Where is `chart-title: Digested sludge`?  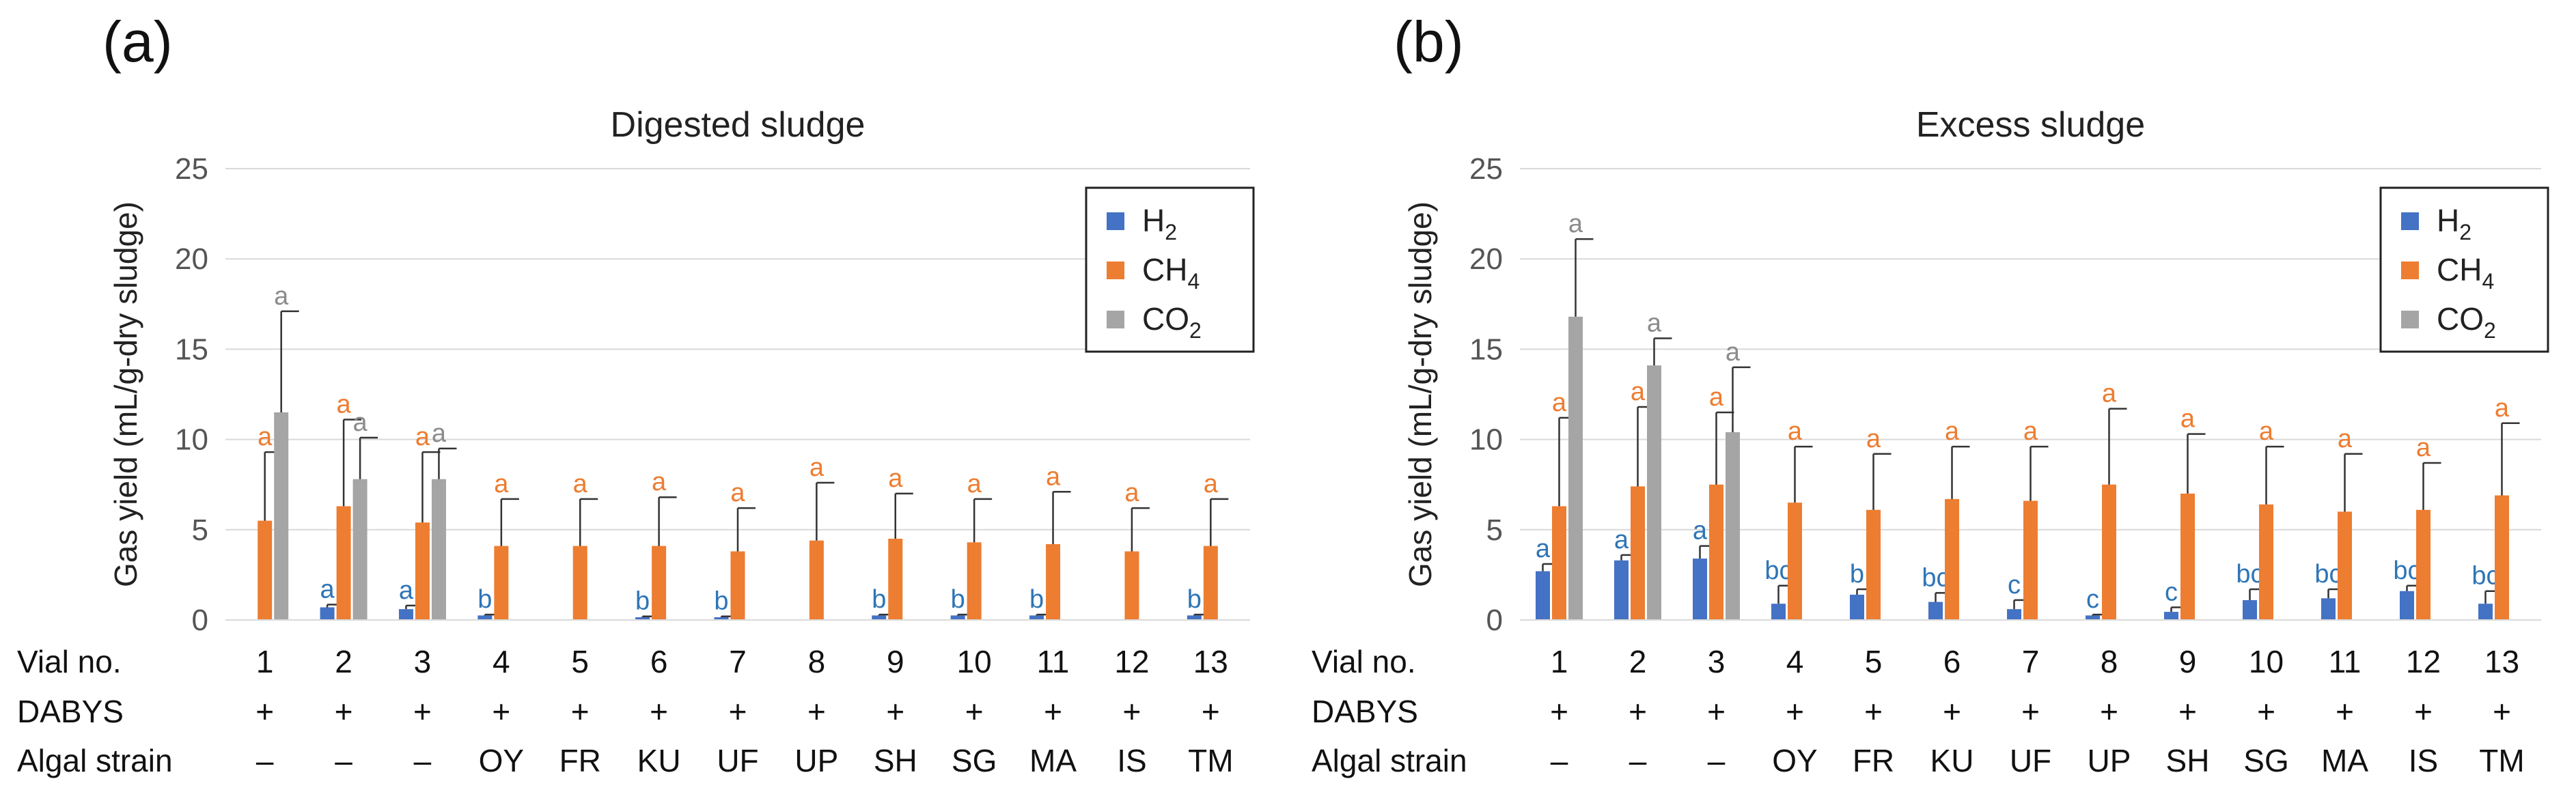
chart-title: Digested sludge is located at coordinates (738, 125).